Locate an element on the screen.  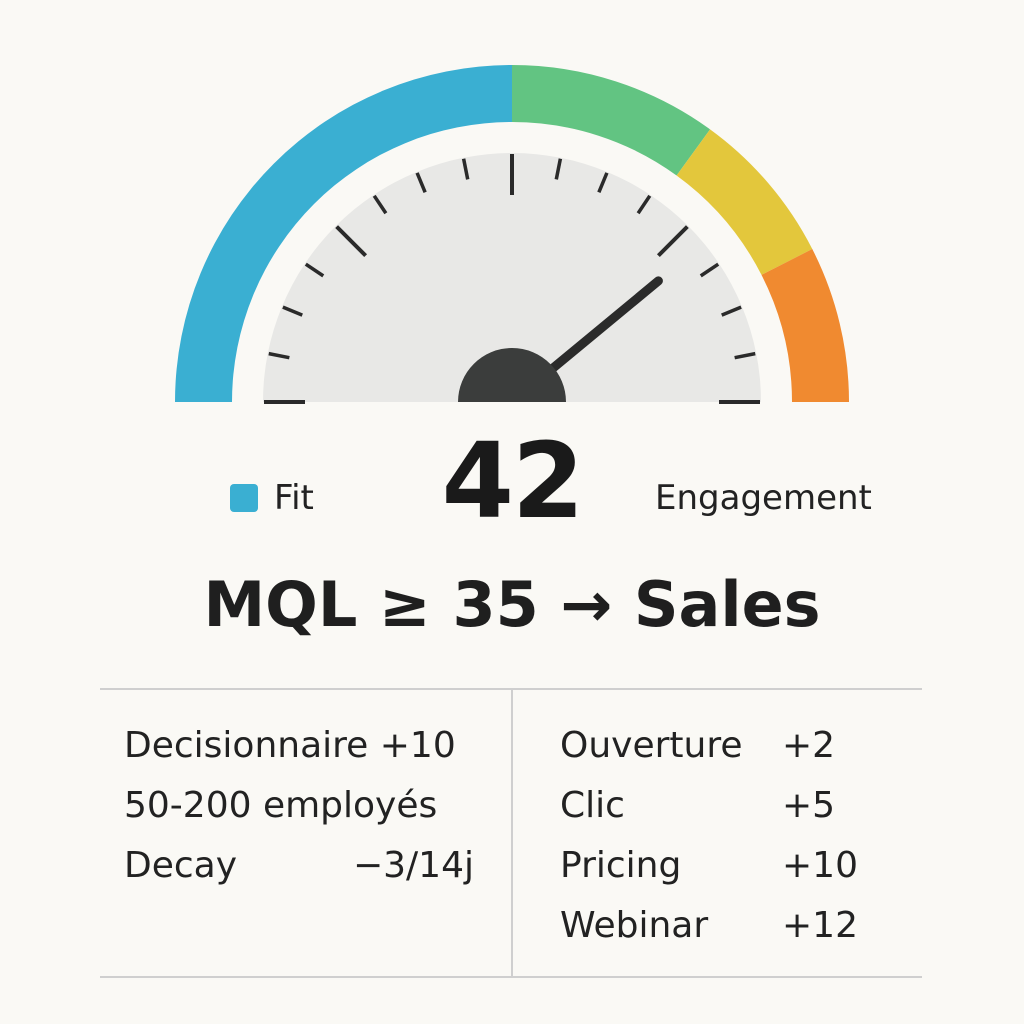
engagement-criterion-label: Pricing is located at coordinates (621, 865).